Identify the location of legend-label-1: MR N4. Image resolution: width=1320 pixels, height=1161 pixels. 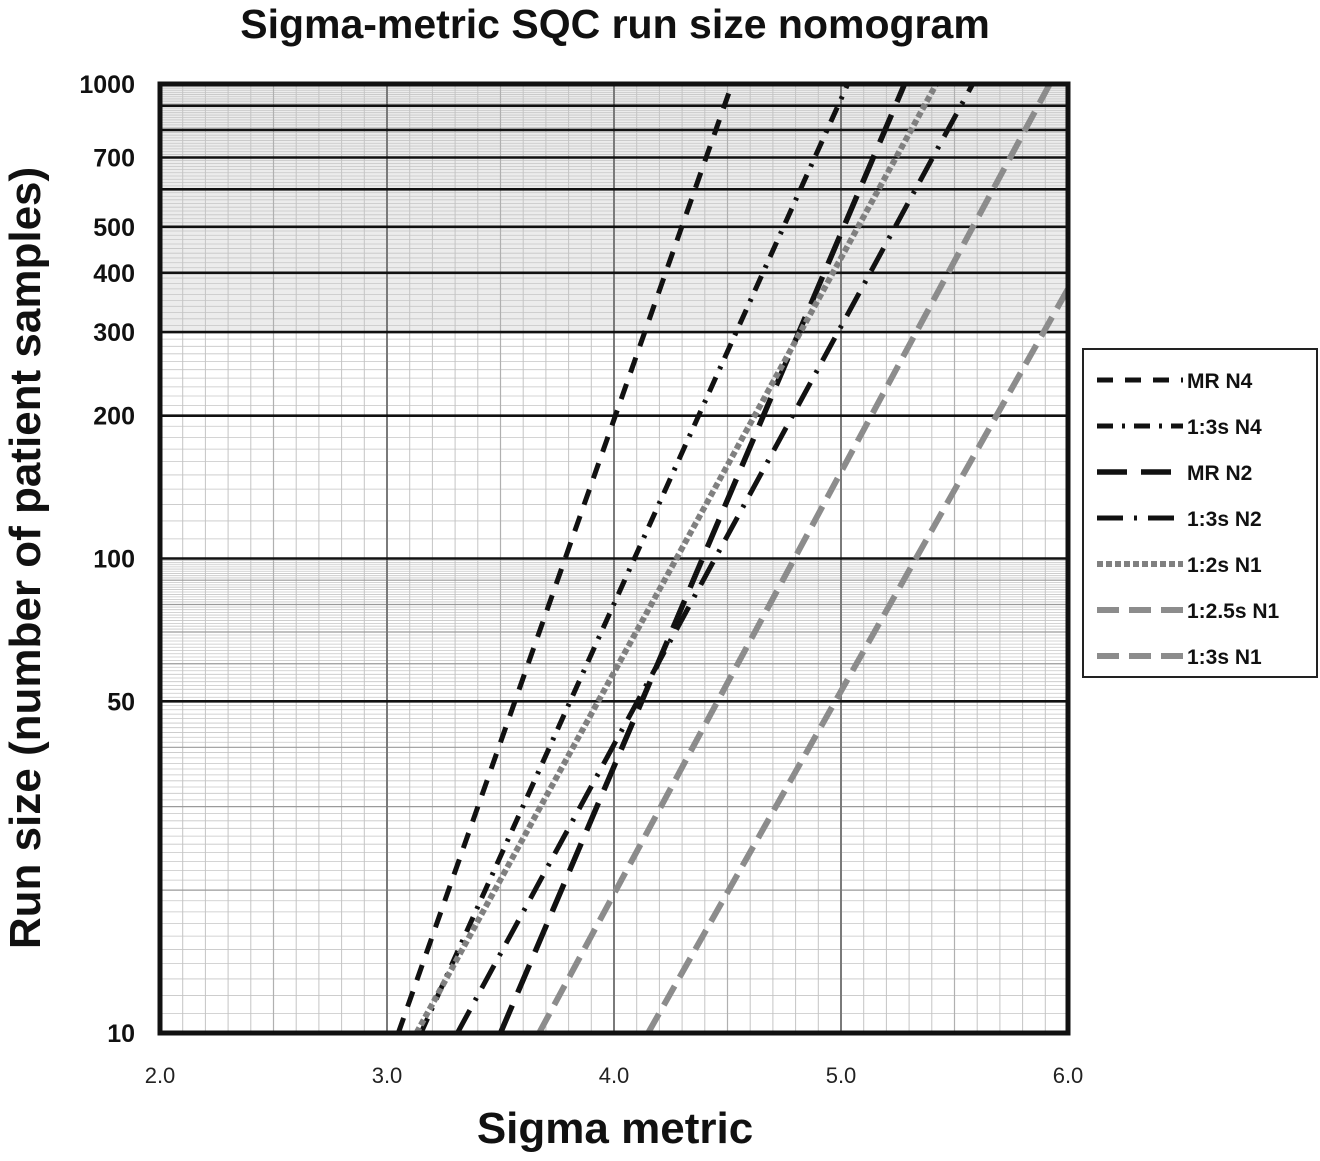
(1220, 381).